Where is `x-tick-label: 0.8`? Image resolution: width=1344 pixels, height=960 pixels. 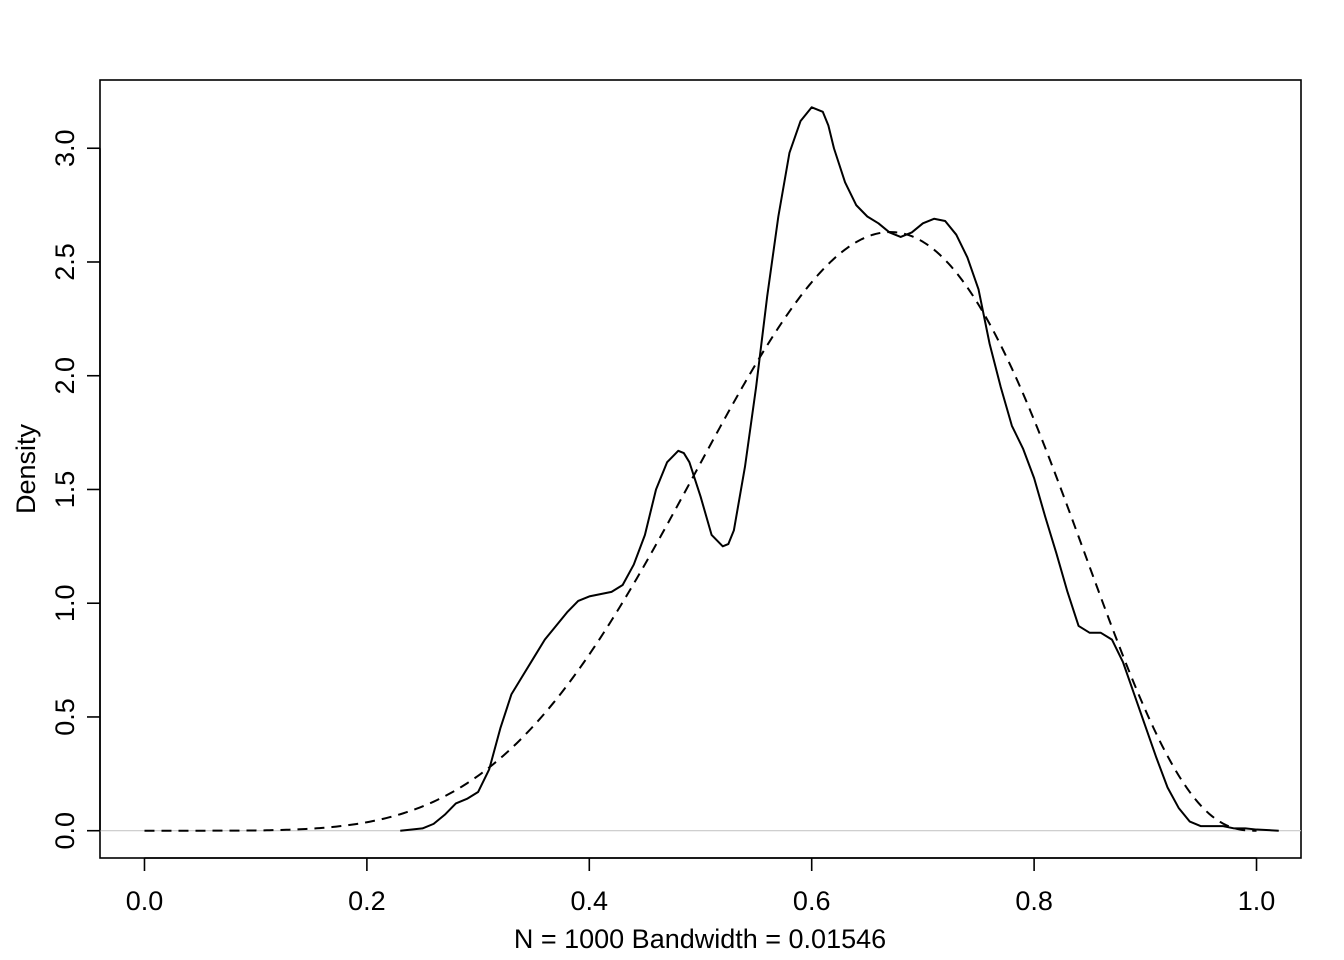
x-tick-label: 0.8 is located at coordinates (1034, 901).